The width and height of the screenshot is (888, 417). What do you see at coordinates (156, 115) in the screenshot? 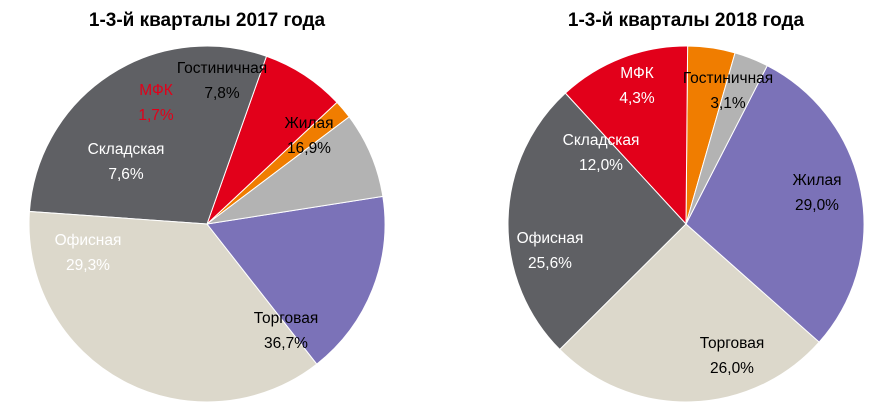
I see `slice-value-0-5: 1,7%` at bounding box center [156, 115].